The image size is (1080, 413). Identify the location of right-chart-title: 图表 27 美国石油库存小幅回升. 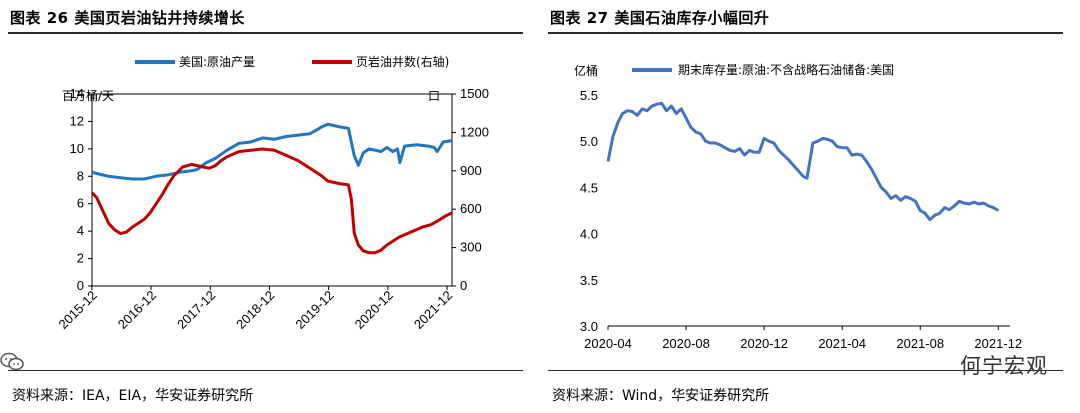
(660, 18).